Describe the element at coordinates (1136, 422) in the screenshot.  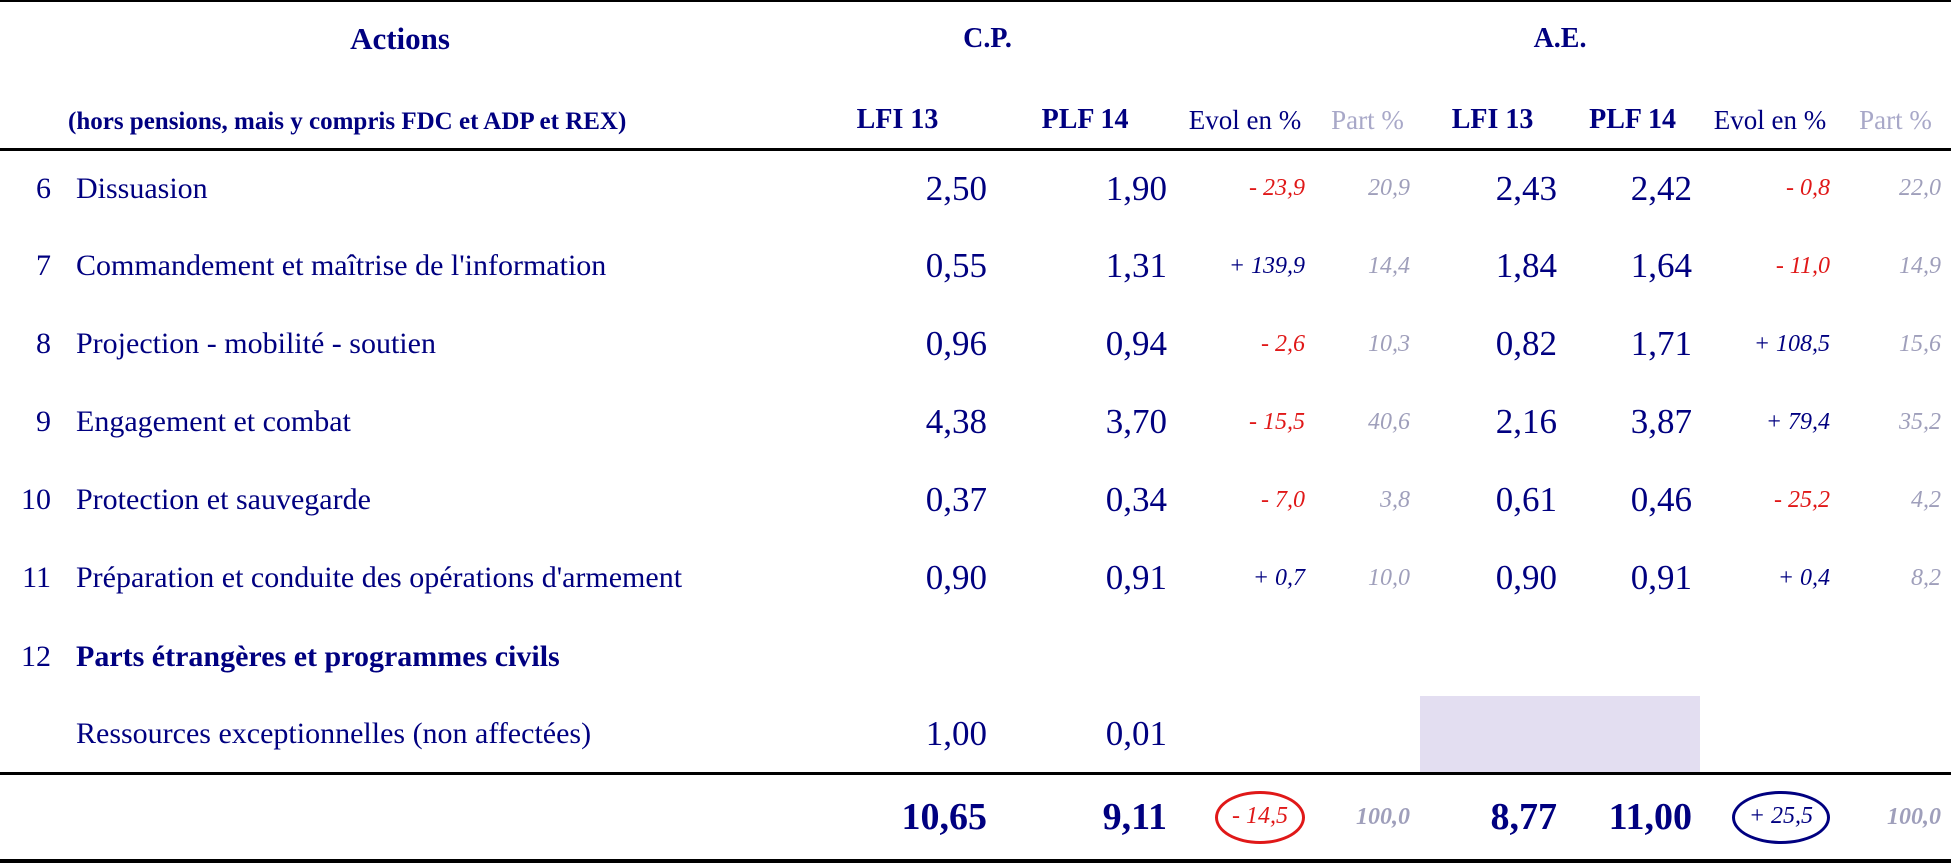
I see `cp-plf-value: 3,70` at that location.